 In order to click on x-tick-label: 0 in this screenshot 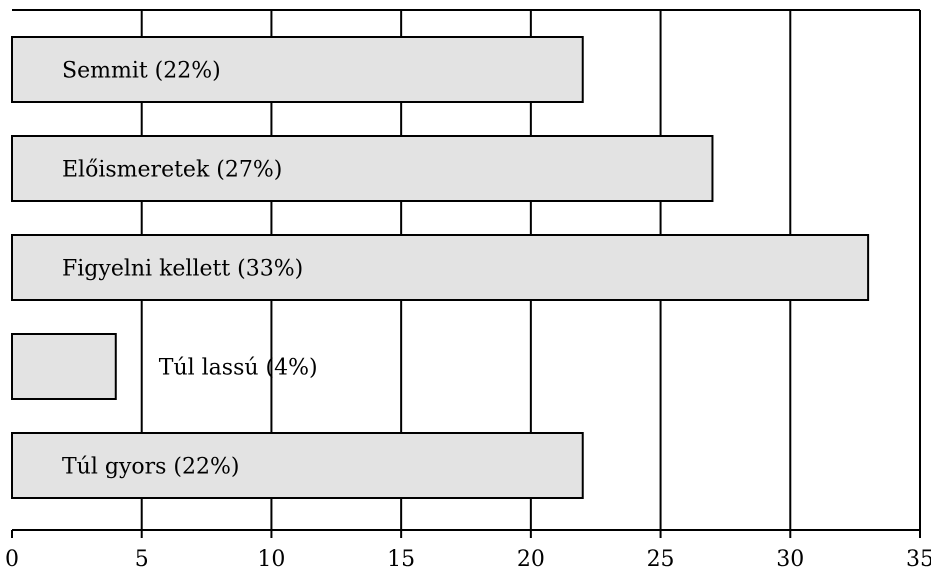, I will do `click(12, 559)`.